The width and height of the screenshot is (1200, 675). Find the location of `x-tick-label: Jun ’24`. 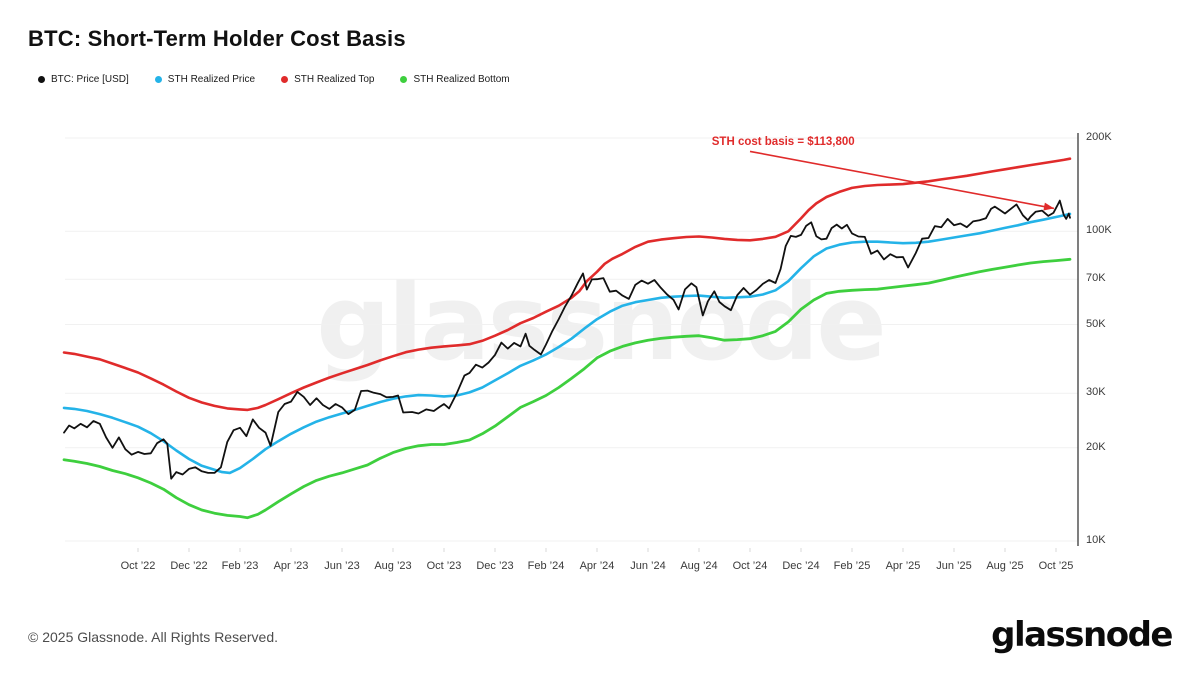

x-tick-label: Jun ’24 is located at coordinates (648, 566).